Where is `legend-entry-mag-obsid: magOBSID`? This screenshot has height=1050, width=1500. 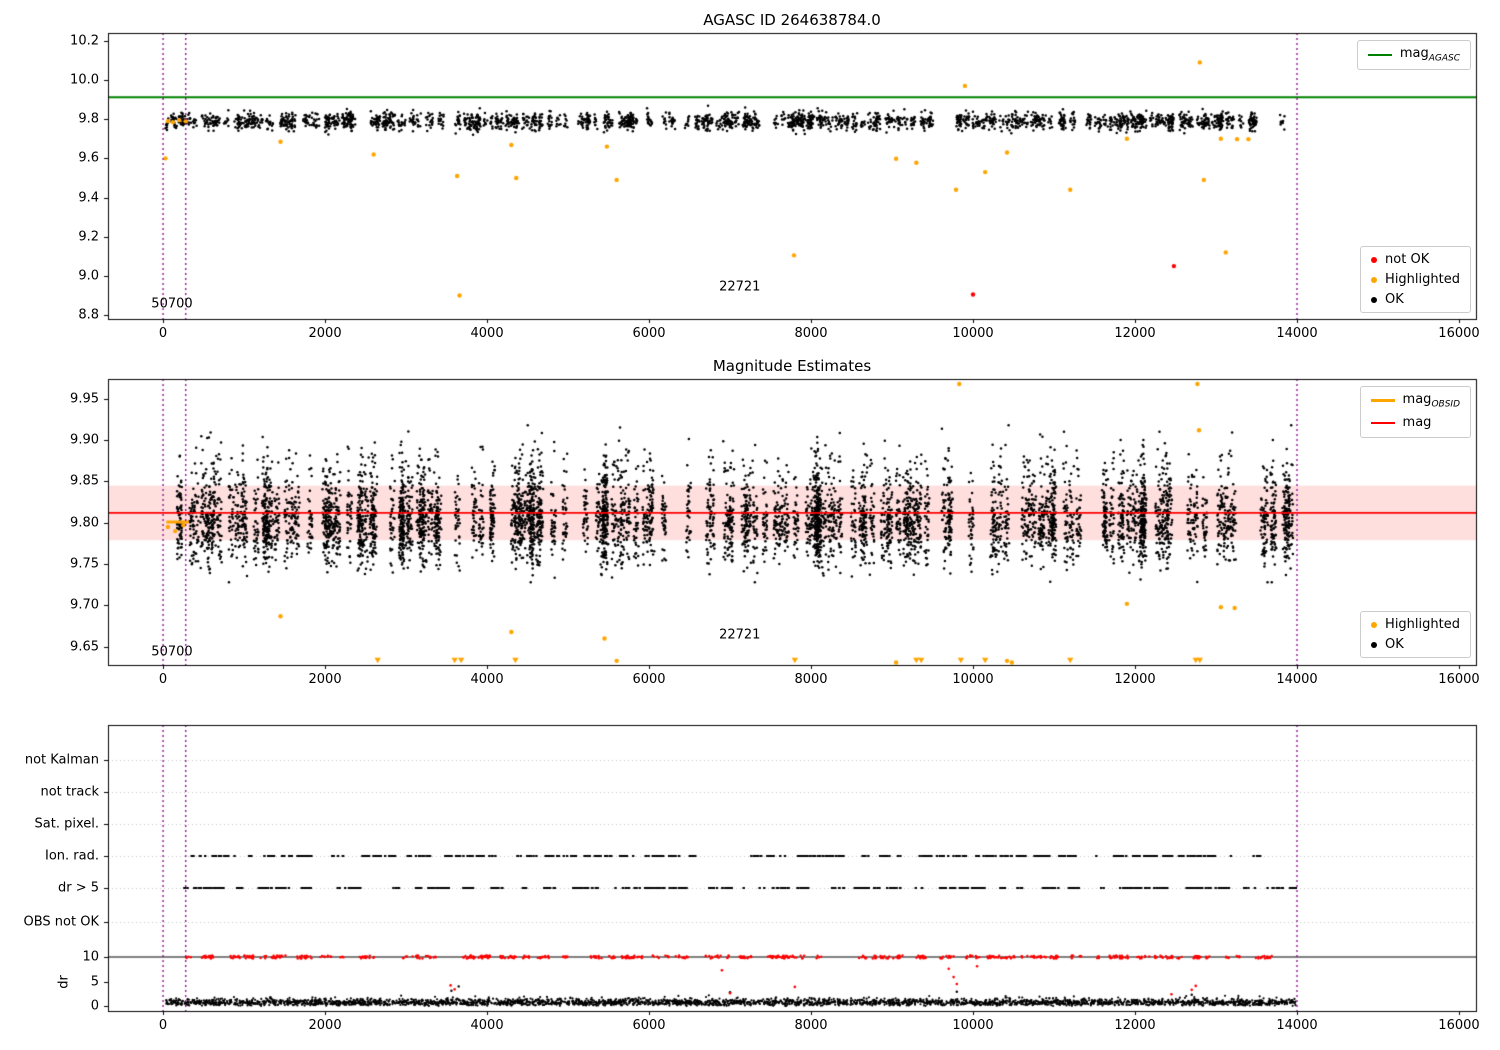 legend-entry-mag-obsid: magOBSID is located at coordinates (1415, 401).